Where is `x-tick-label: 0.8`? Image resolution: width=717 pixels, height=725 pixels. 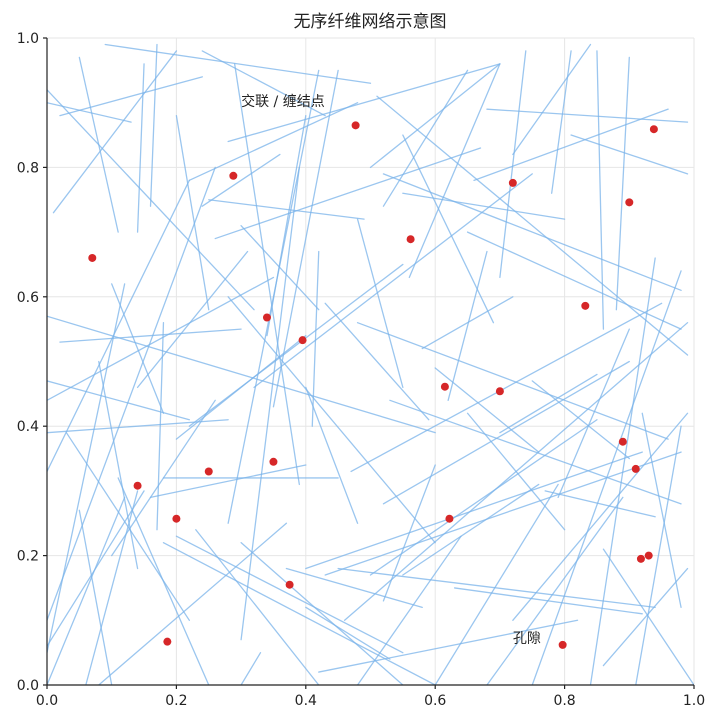 x-tick-label: 0.8 is located at coordinates (564, 701).